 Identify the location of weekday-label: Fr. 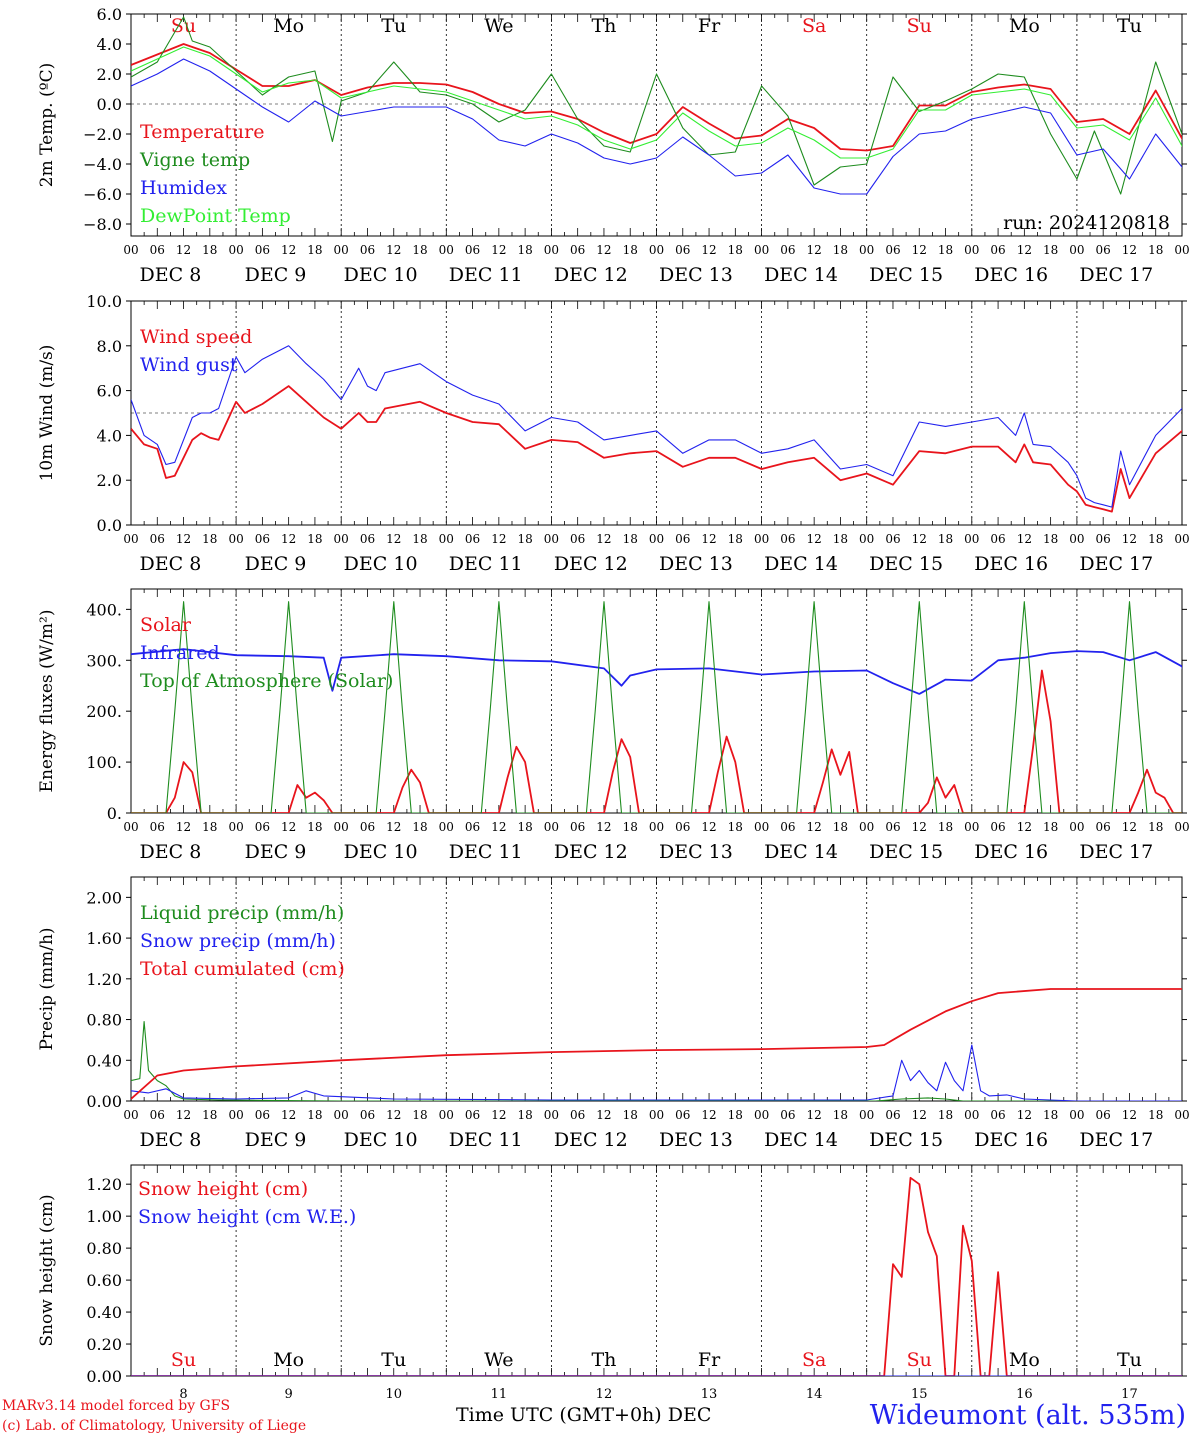
(709, 1360).